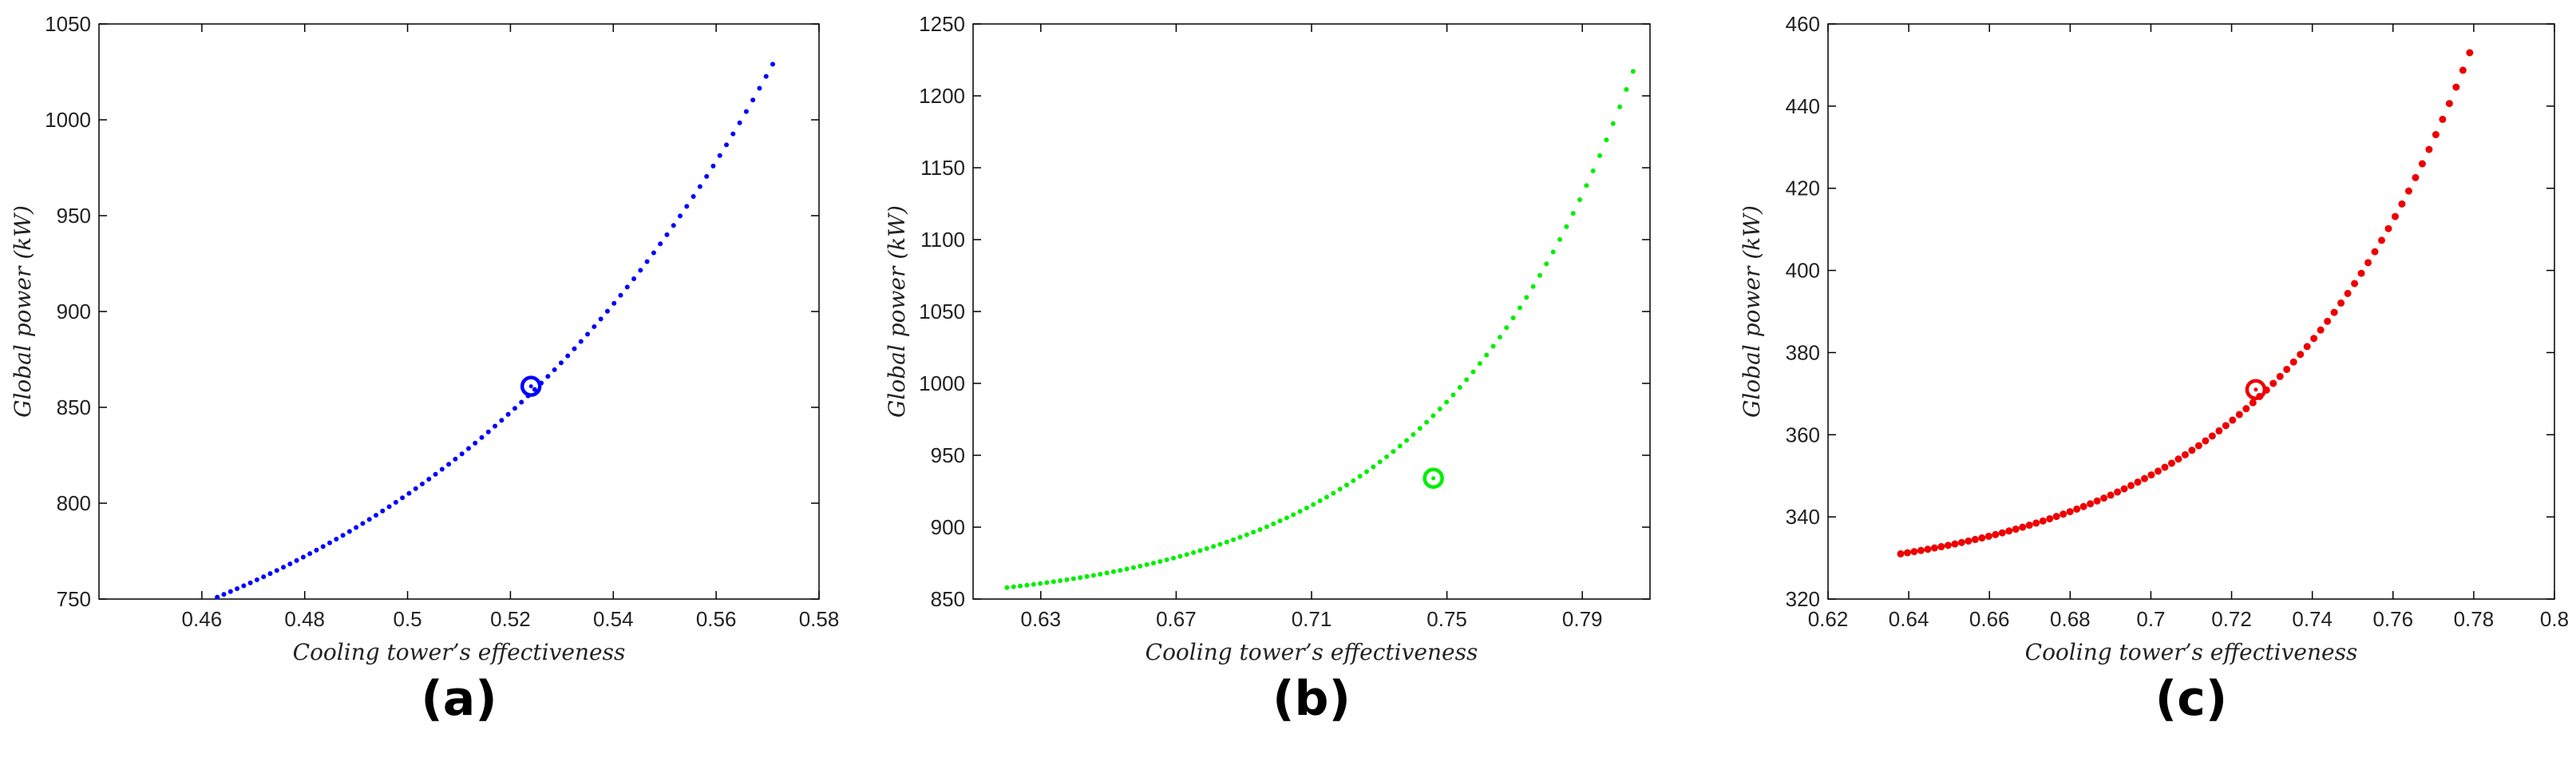  I want to click on x-tick-label: 0.62, so click(1828, 619).